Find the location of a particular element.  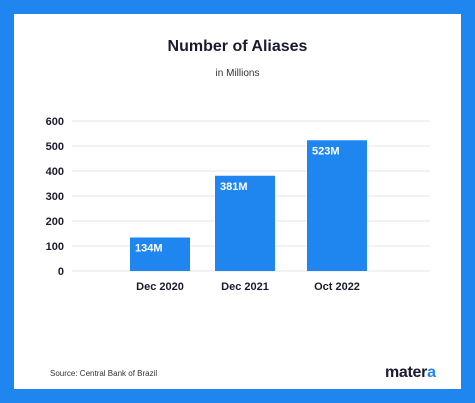

x-tick-label: Oct 2022 is located at coordinates (337, 287).